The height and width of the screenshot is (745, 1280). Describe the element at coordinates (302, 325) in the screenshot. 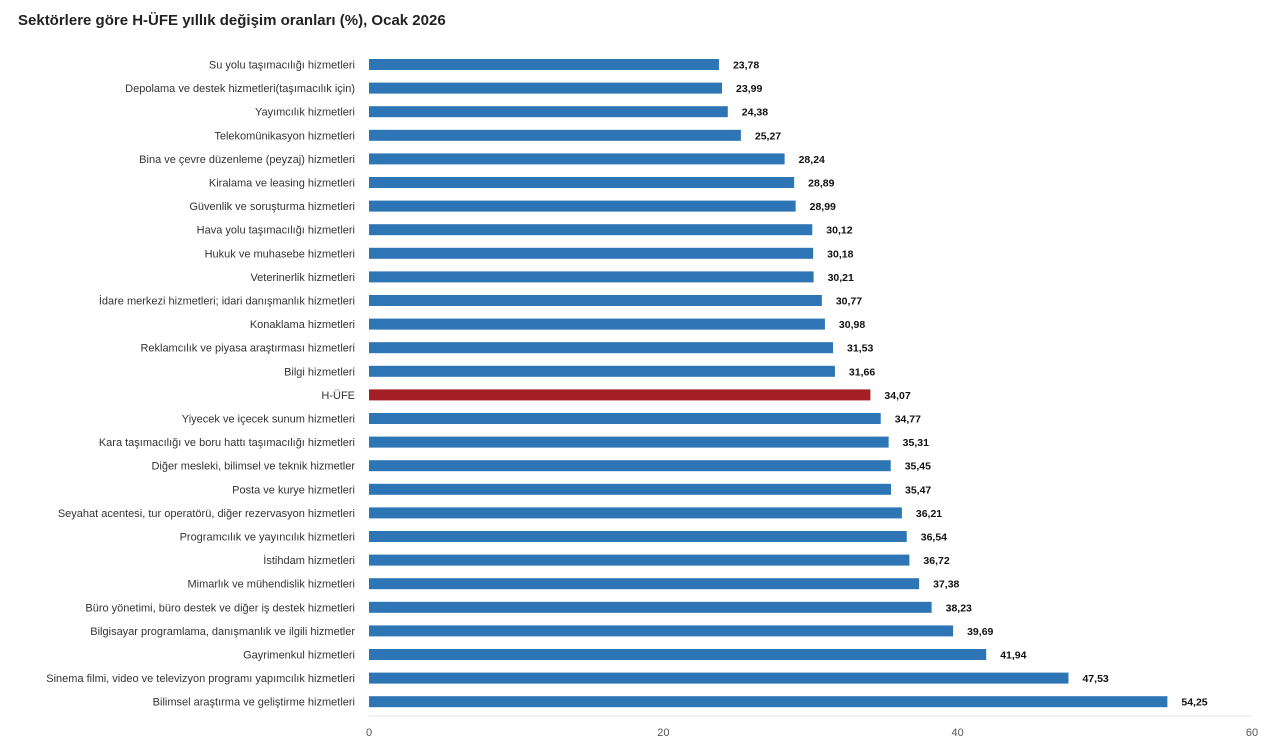

I see `category-label: Konaklama hizmetleri` at that location.